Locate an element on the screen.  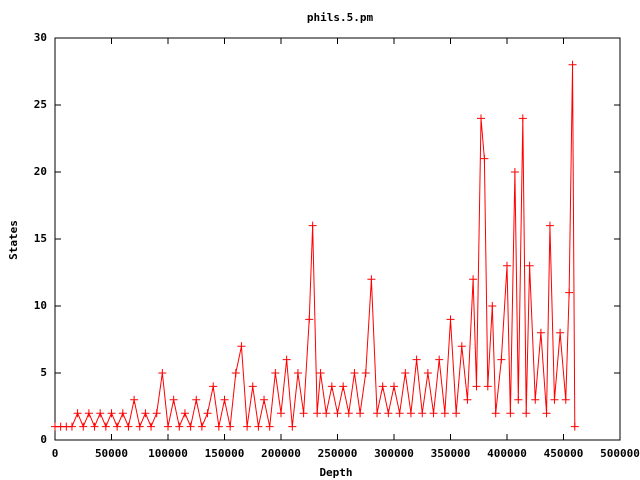
y-tick-label: 30 is located at coordinates (40, 37).